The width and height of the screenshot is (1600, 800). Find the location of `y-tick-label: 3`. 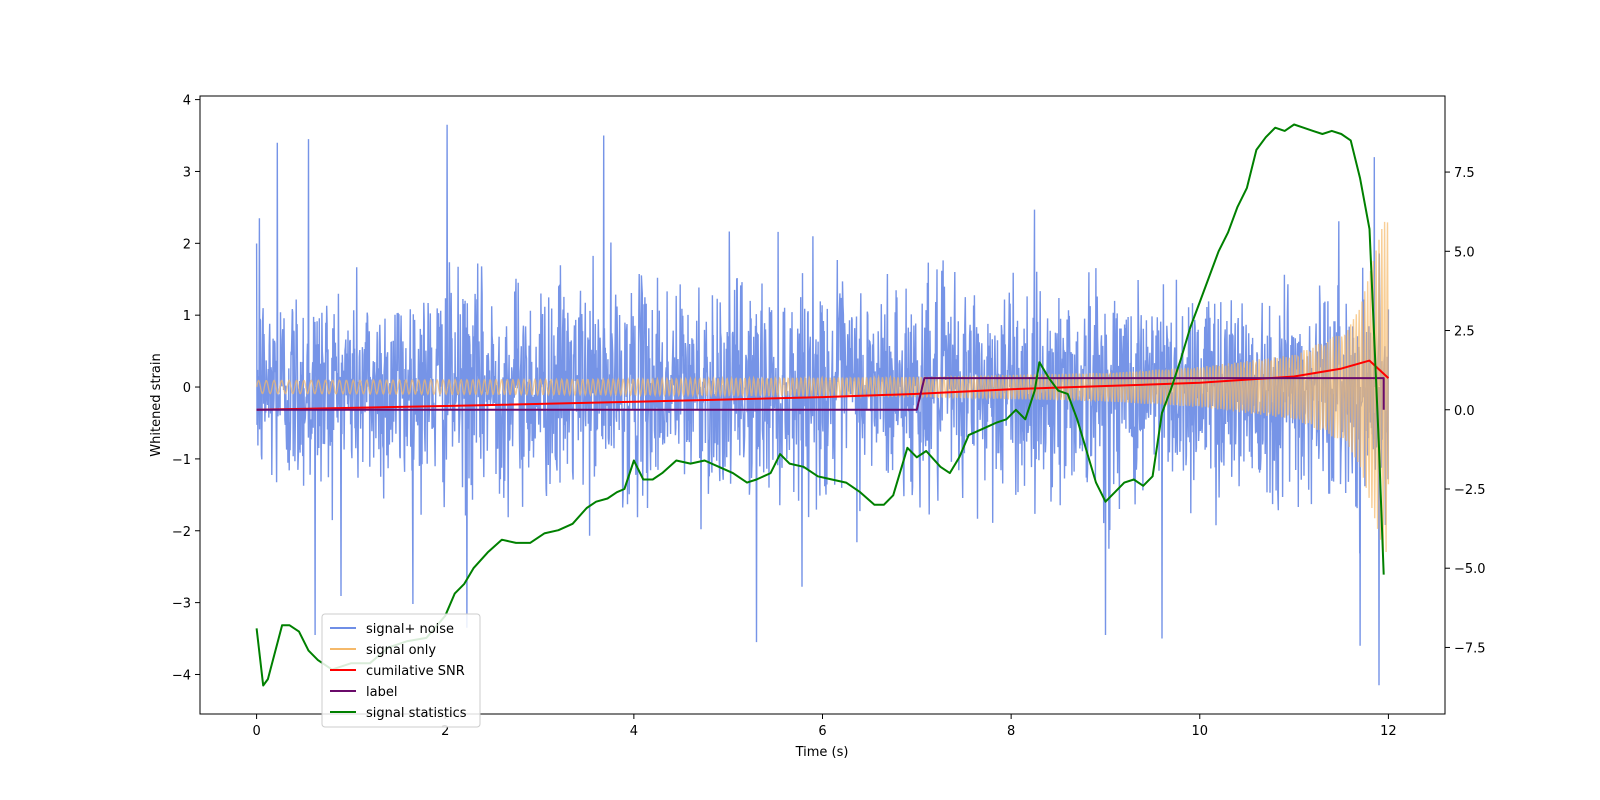

y-tick-label: 3 is located at coordinates (187, 172).